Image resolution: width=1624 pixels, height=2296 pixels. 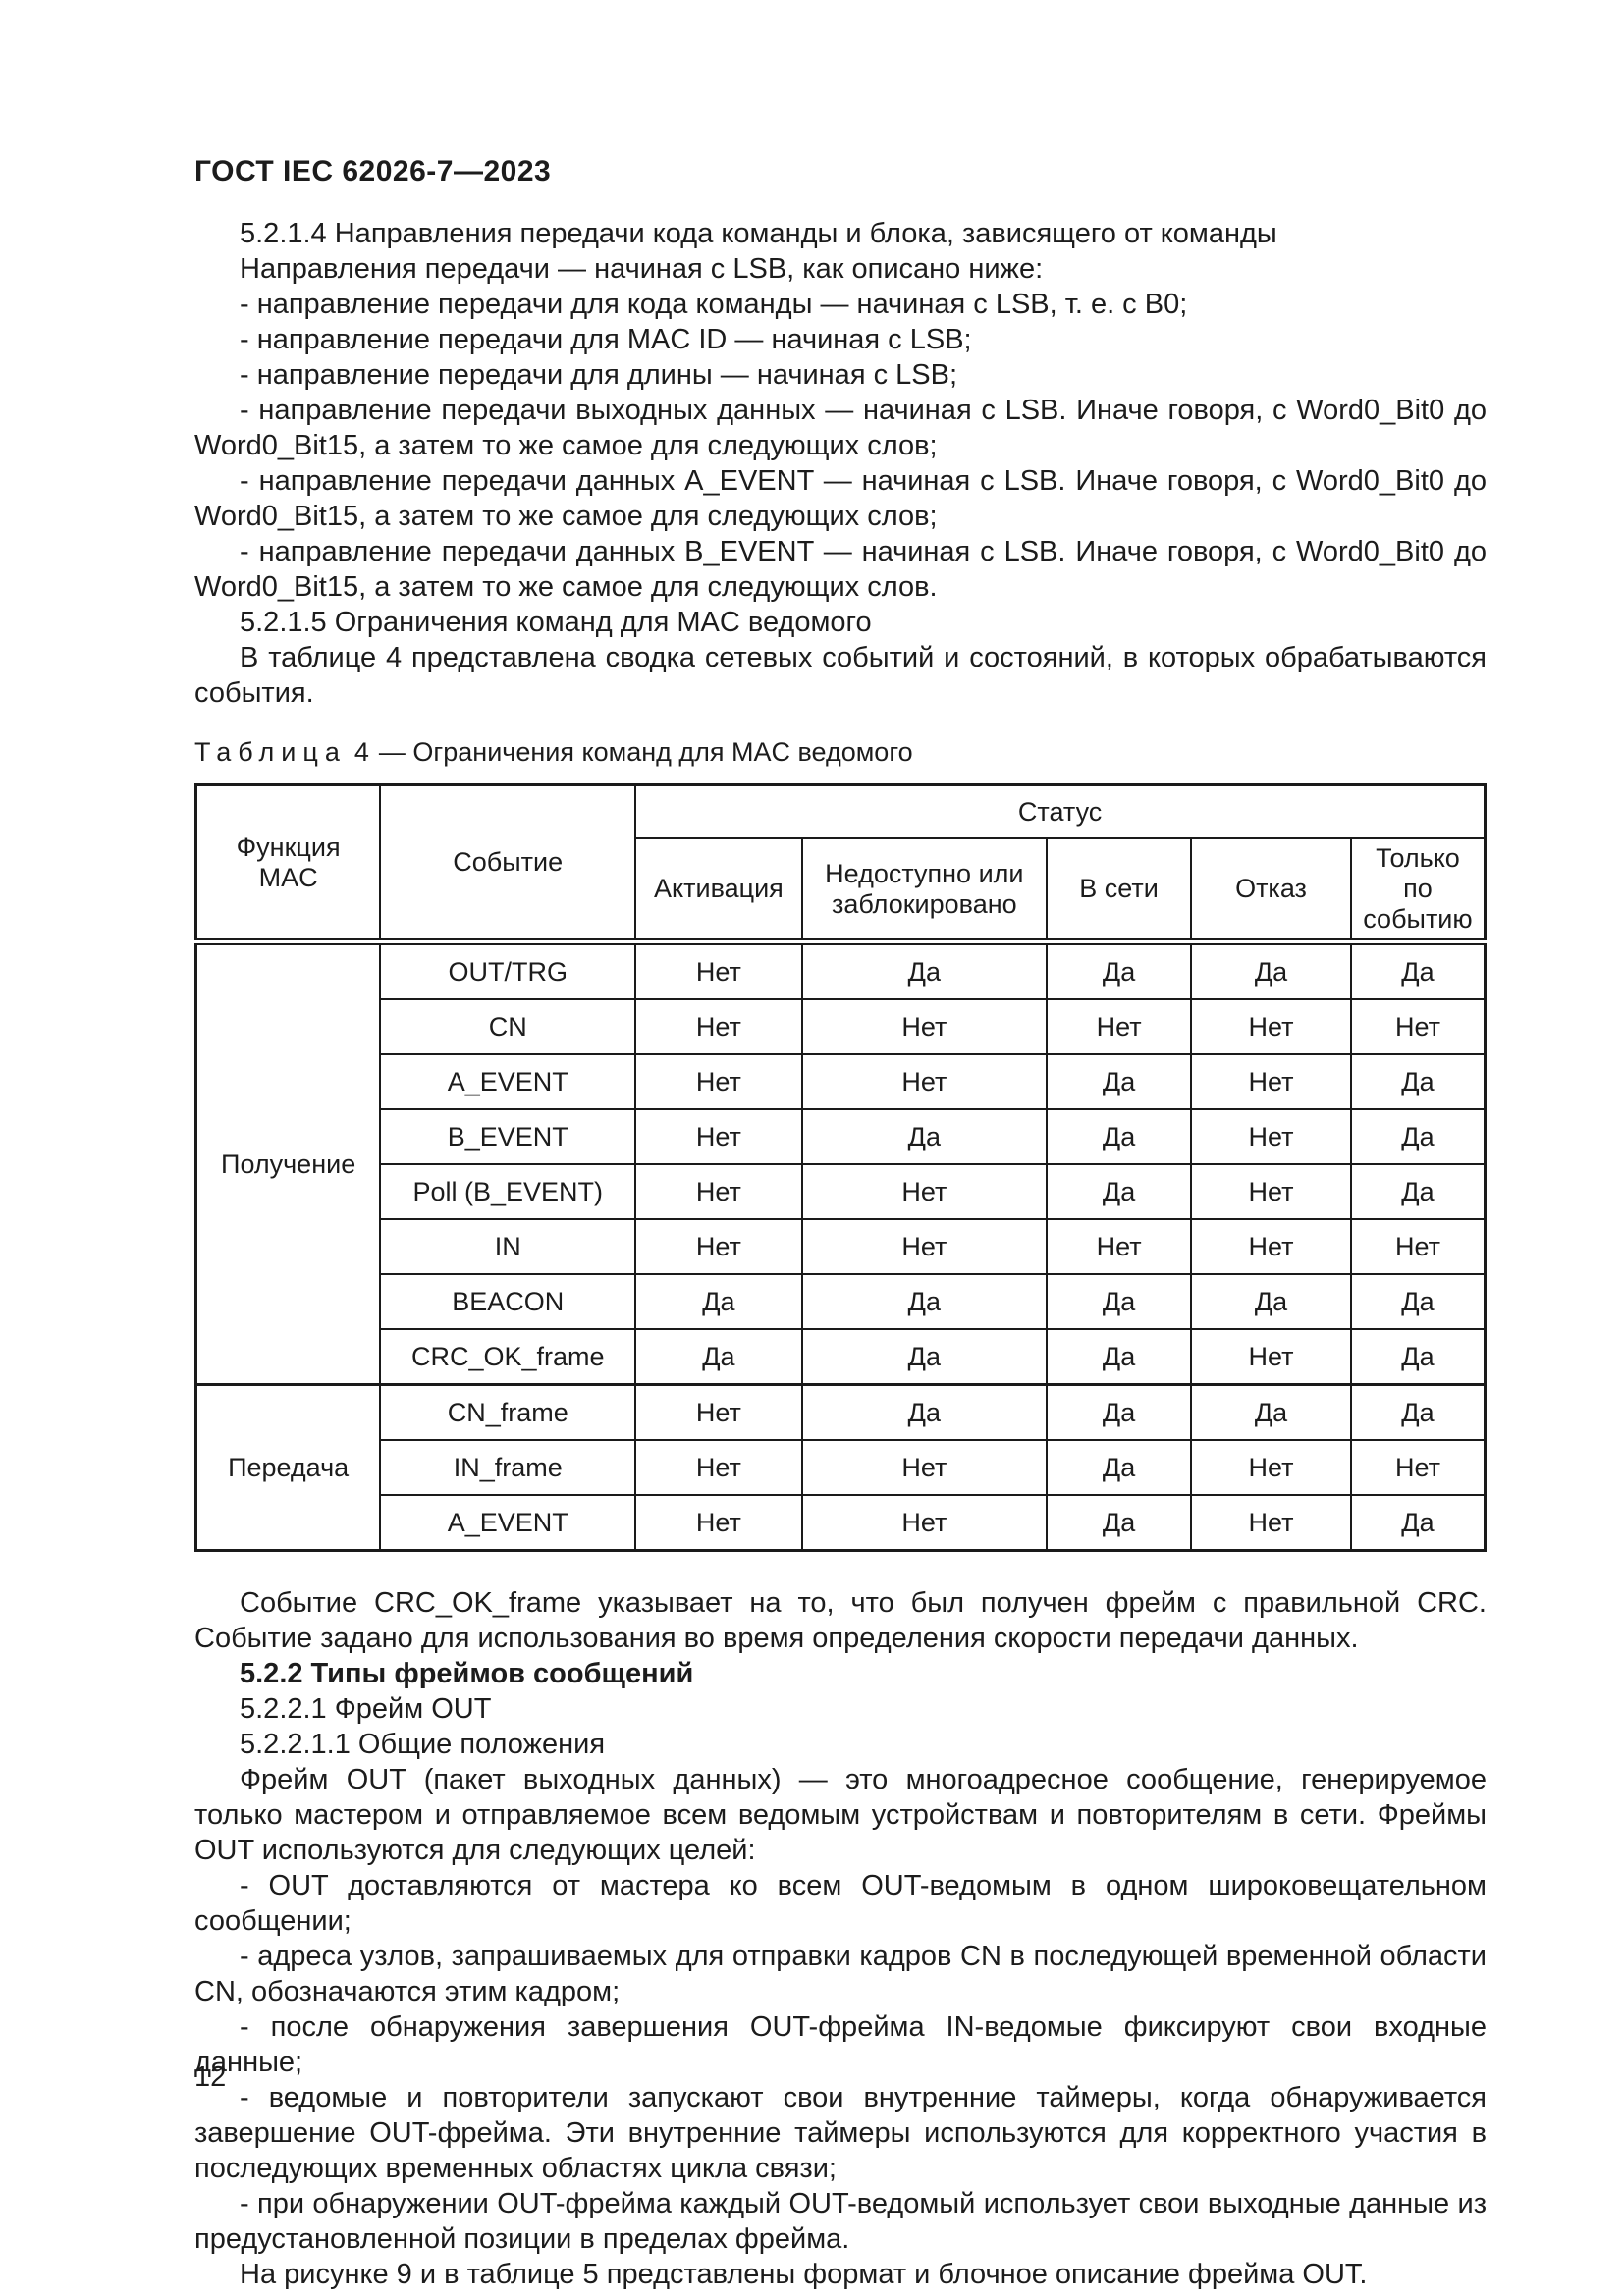 I want to click on col-header-activation: Активация, so click(x=718, y=891).